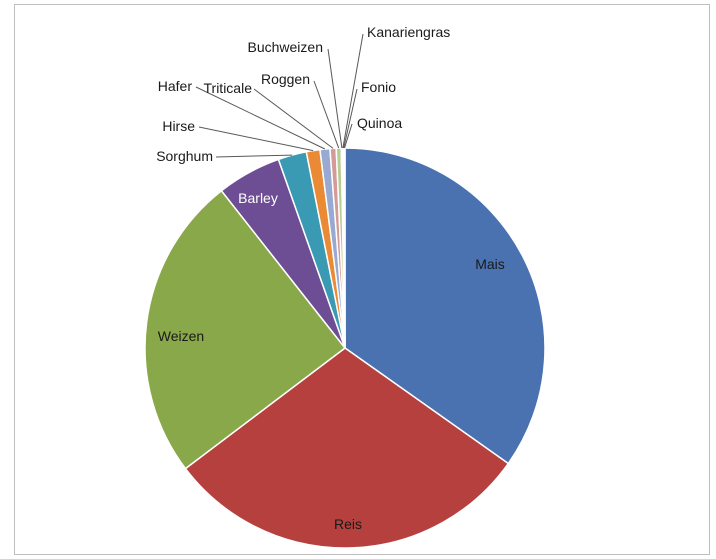 The image size is (716, 559). Describe the element at coordinates (379, 123) in the screenshot. I see `slice-label-quinoa: Quinoa` at that location.